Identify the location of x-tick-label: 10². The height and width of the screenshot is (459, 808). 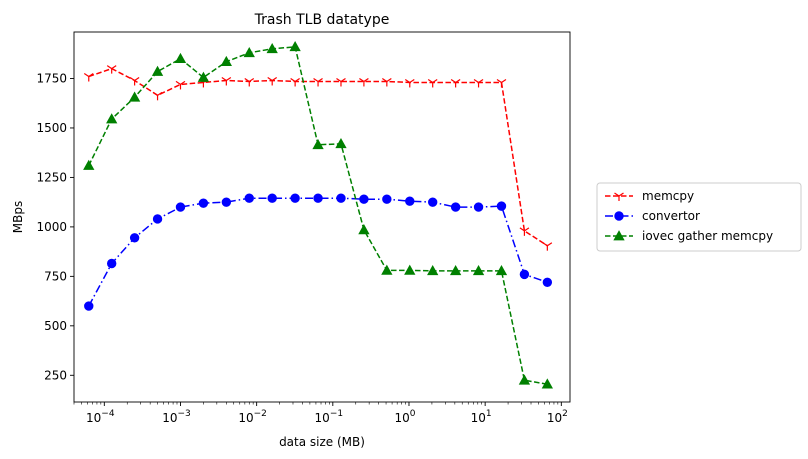
(557, 417).